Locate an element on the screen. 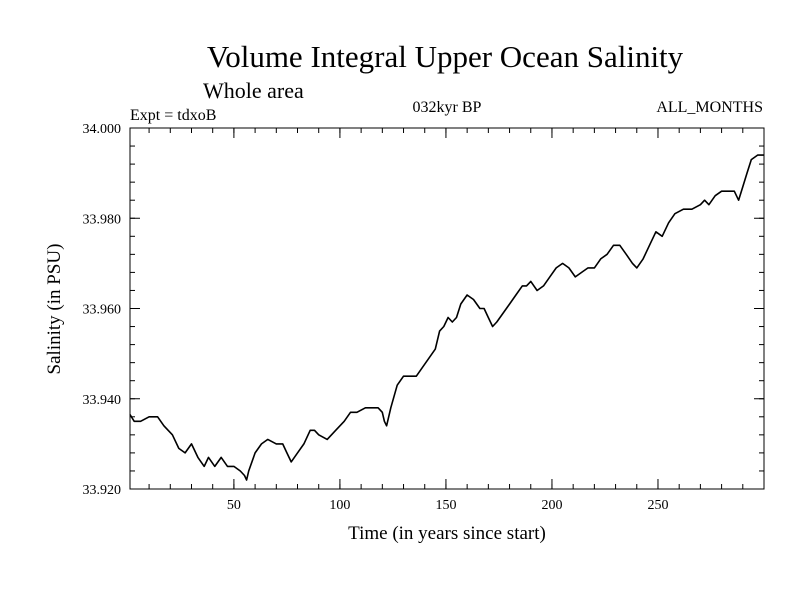  chart-subtitle: Whole area is located at coordinates (253, 90).